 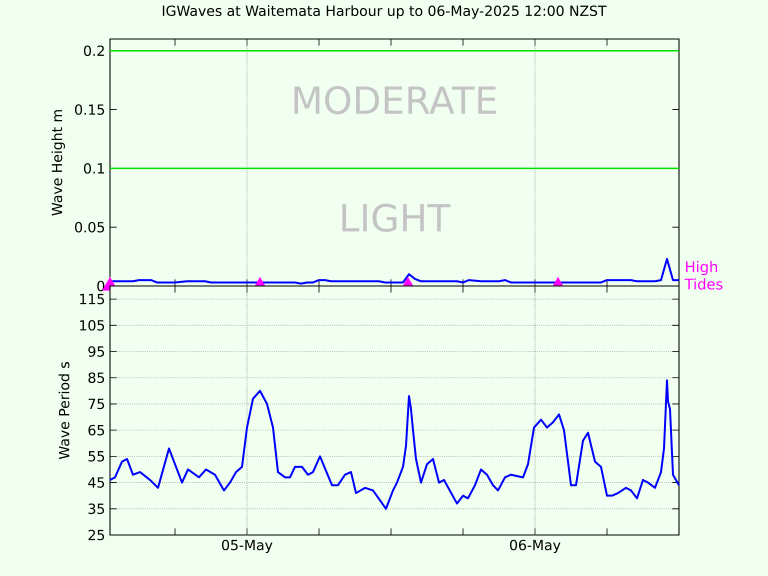 What do you see at coordinates (94, 50) in the screenshot?
I see `y-tick-label: 0.2` at bounding box center [94, 50].